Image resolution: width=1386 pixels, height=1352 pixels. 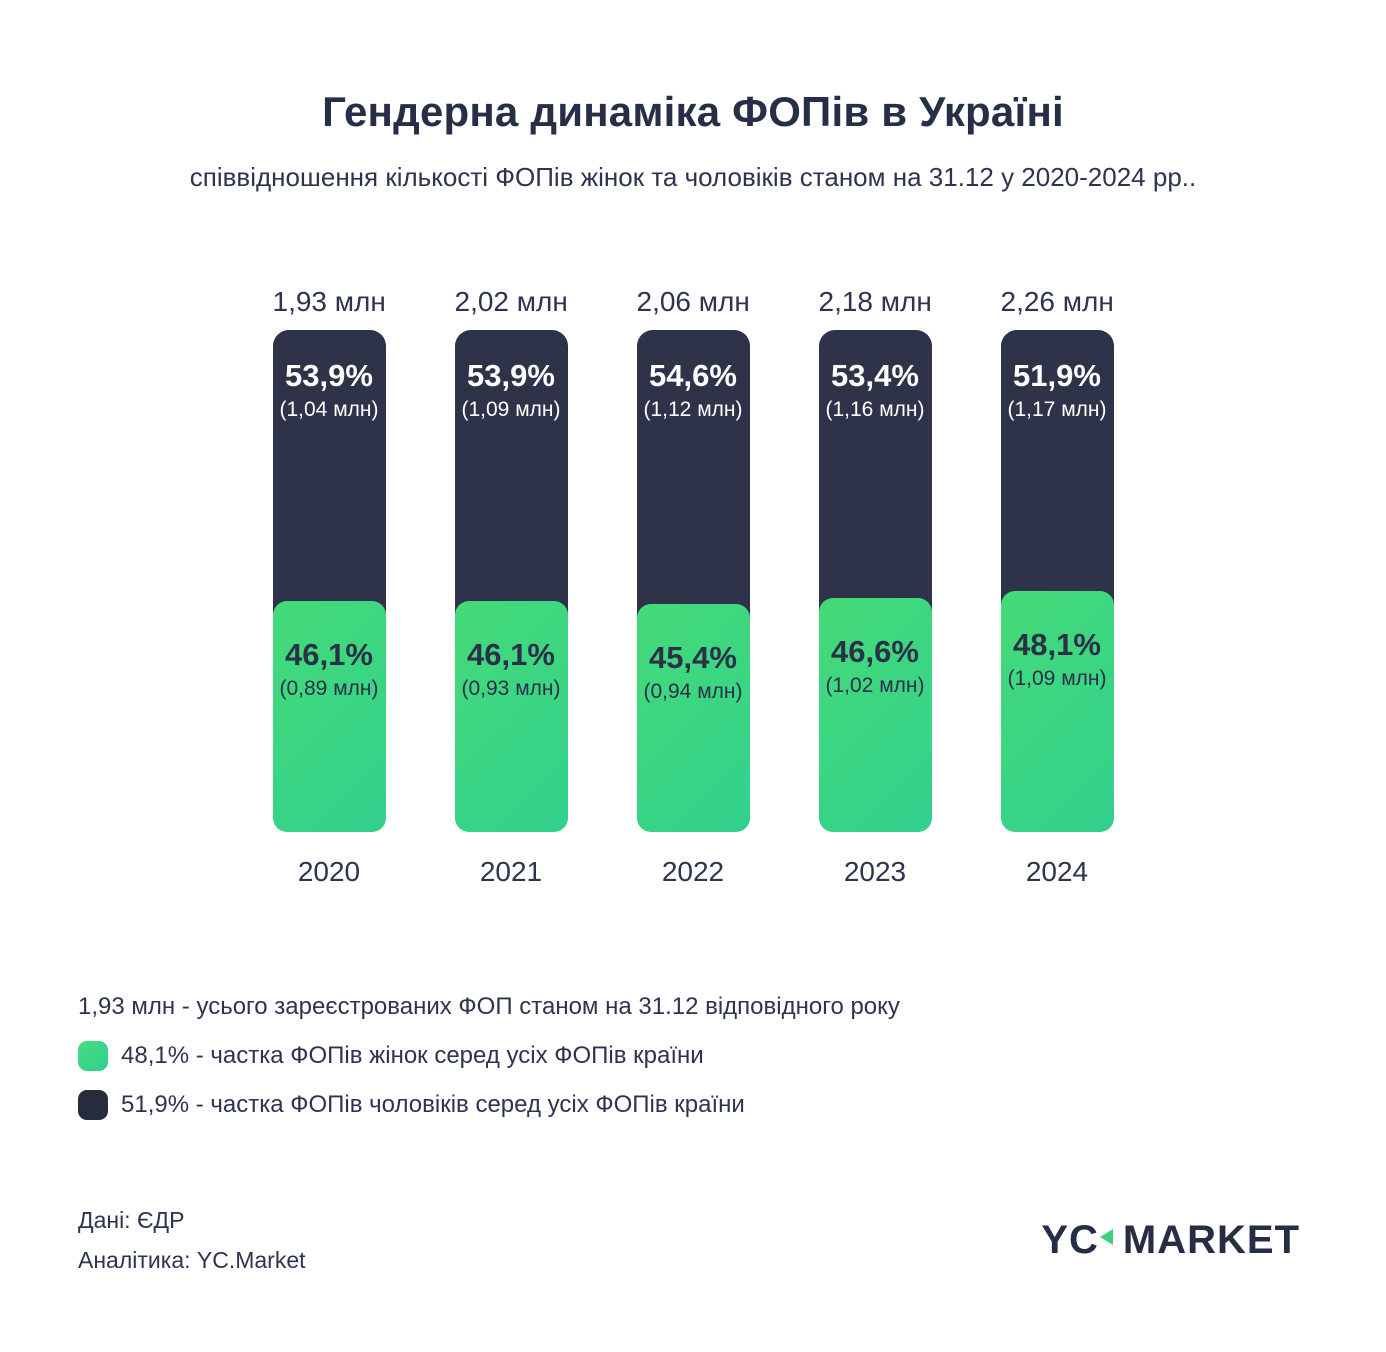 I want to click on bar-stack: 53,9% (1,04 млн) 46,1% (0,89 млн), so click(x=329, y=581).